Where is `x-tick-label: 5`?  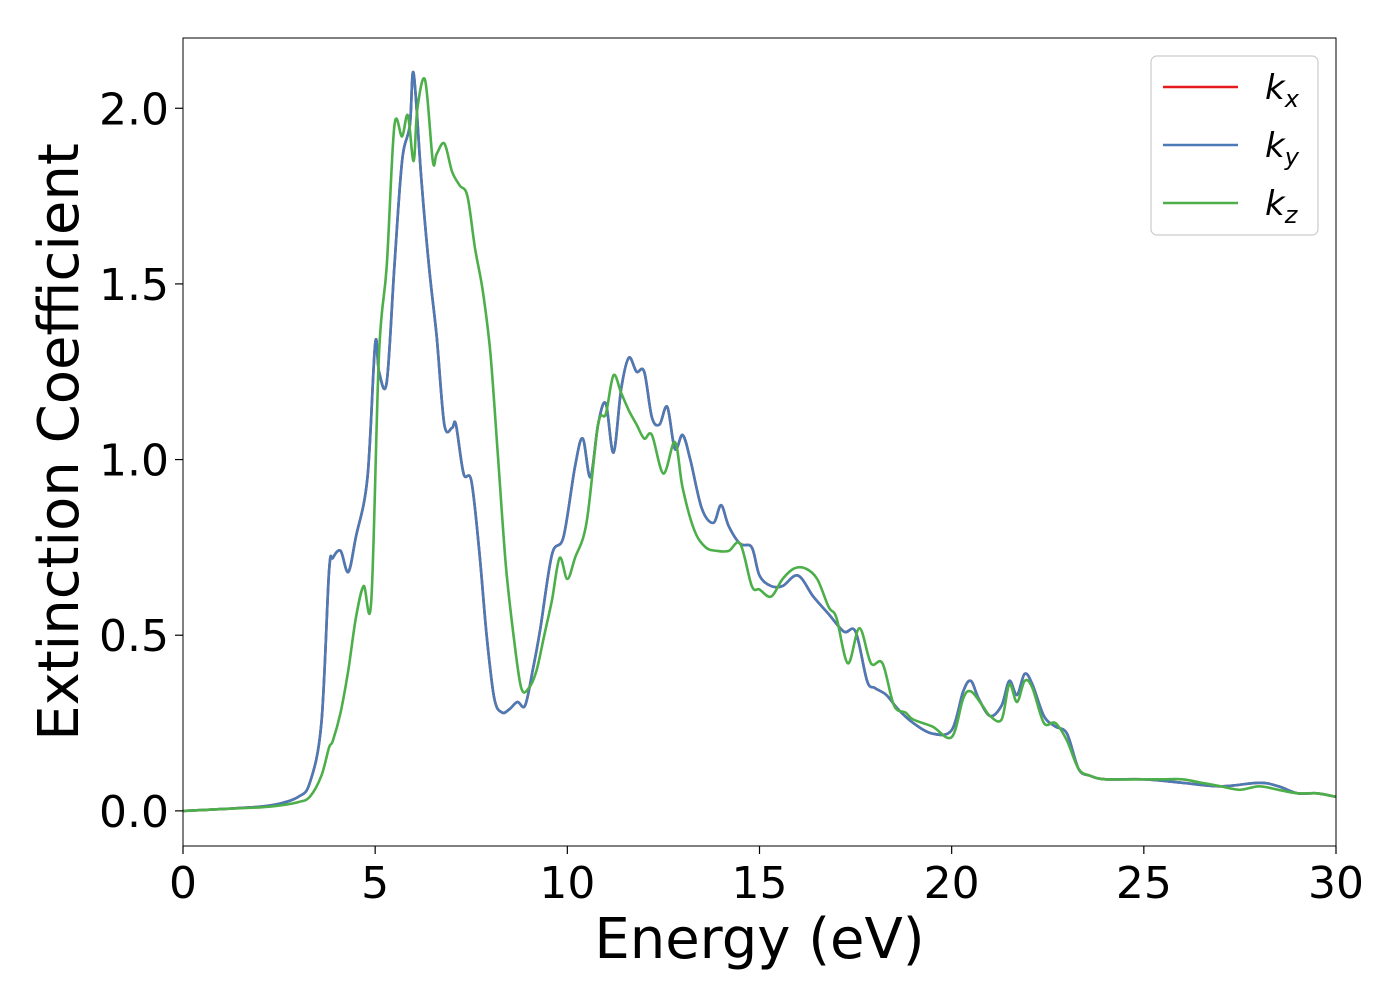
x-tick-label: 5 is located at coordinates (375, 883).